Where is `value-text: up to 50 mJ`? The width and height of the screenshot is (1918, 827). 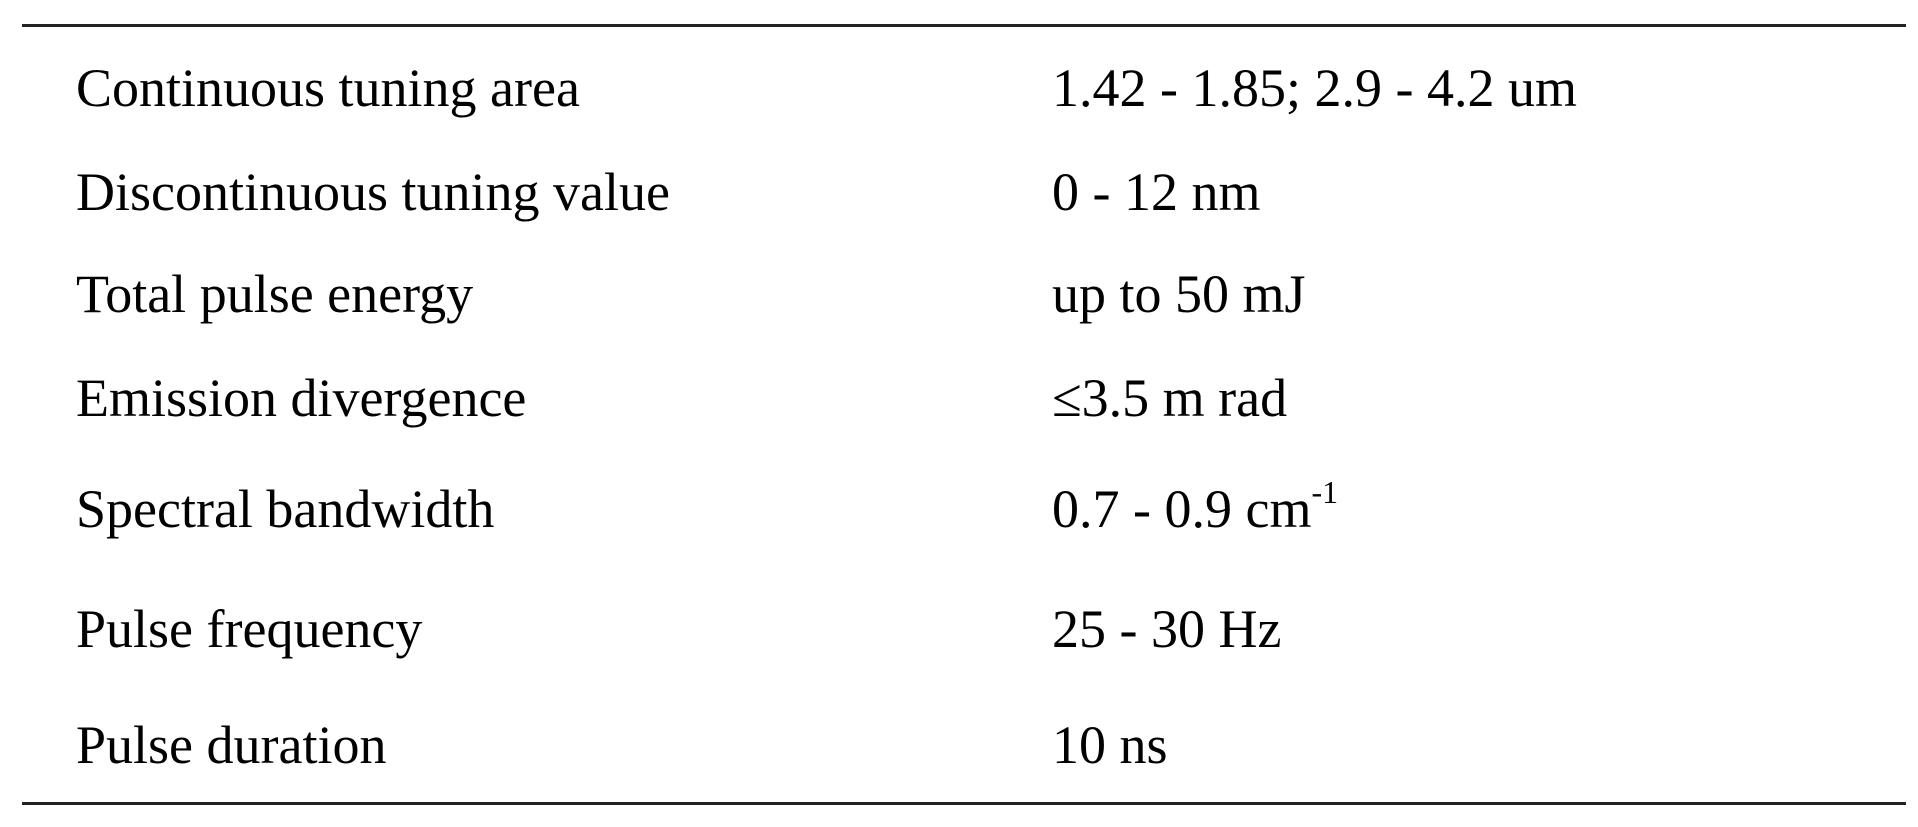
value-text: up to 50 mJ is located at coordinates (1179, 294).